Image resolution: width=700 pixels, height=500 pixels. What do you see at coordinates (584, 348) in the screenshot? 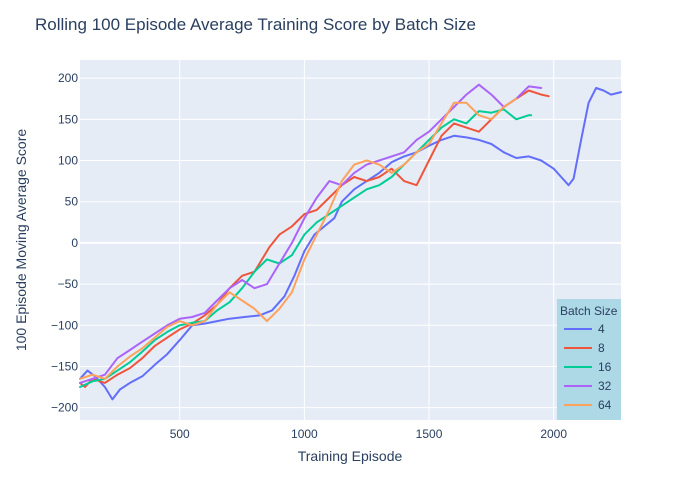
I see `legend-item-8: 8` at bounding box center [584, 348].